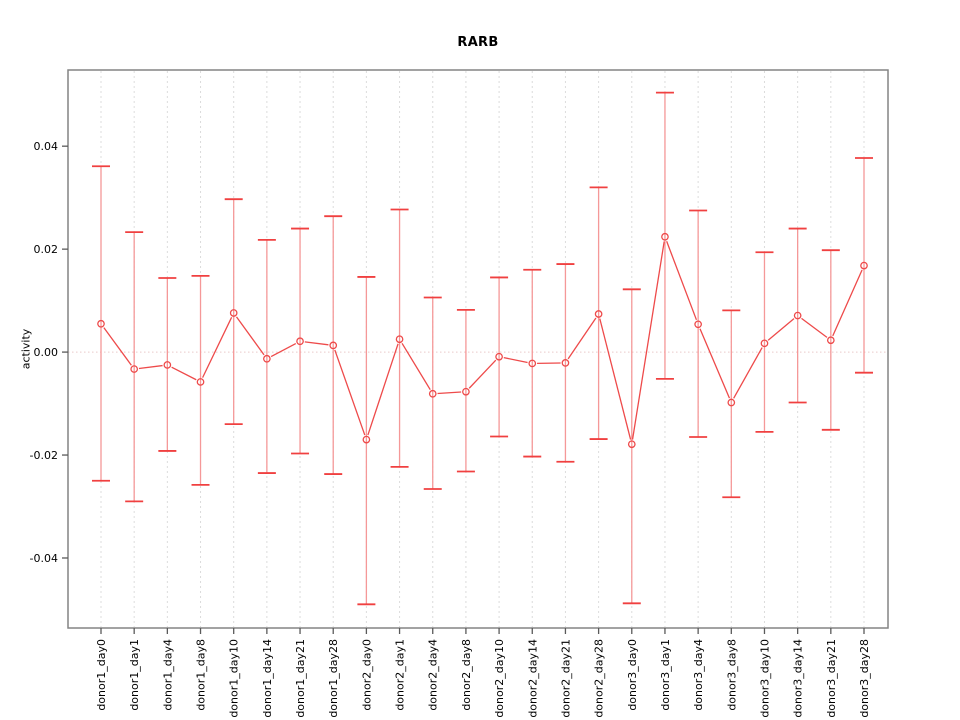 This screenshot has height=720, width=960. What do you see at coordinates (499, 678) in the screenshot?
I see `x-tick-label: donor2_day10` at bounding box center [499, 678].